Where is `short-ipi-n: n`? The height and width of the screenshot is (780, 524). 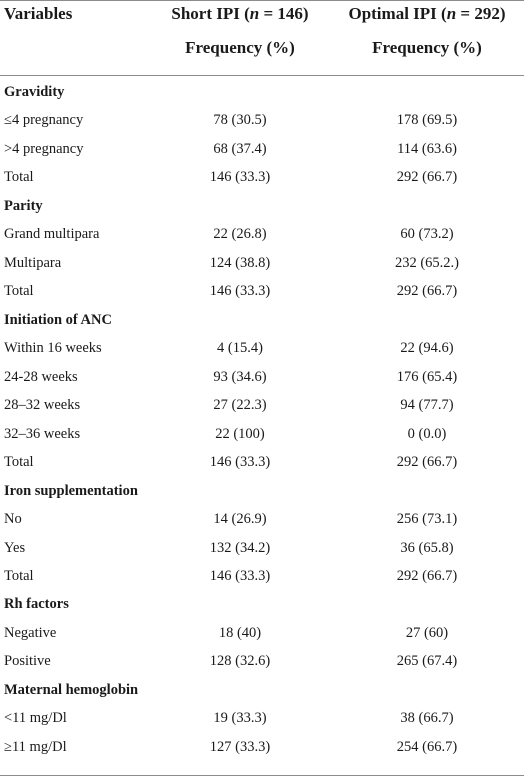
short-ipi-n: n is located at coordinates (254, 13).